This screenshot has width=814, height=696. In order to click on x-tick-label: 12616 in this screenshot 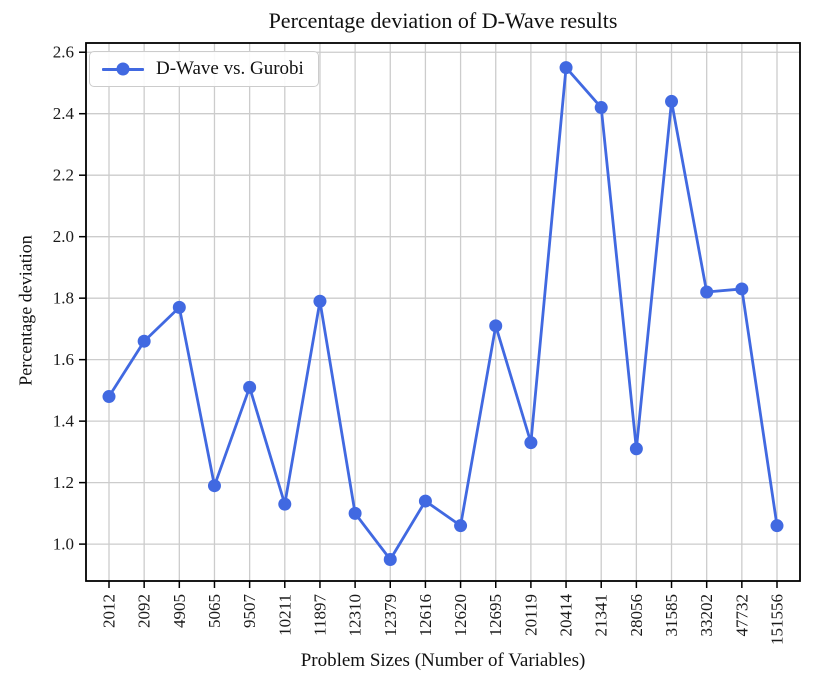, I will do `click(425, 615)`.